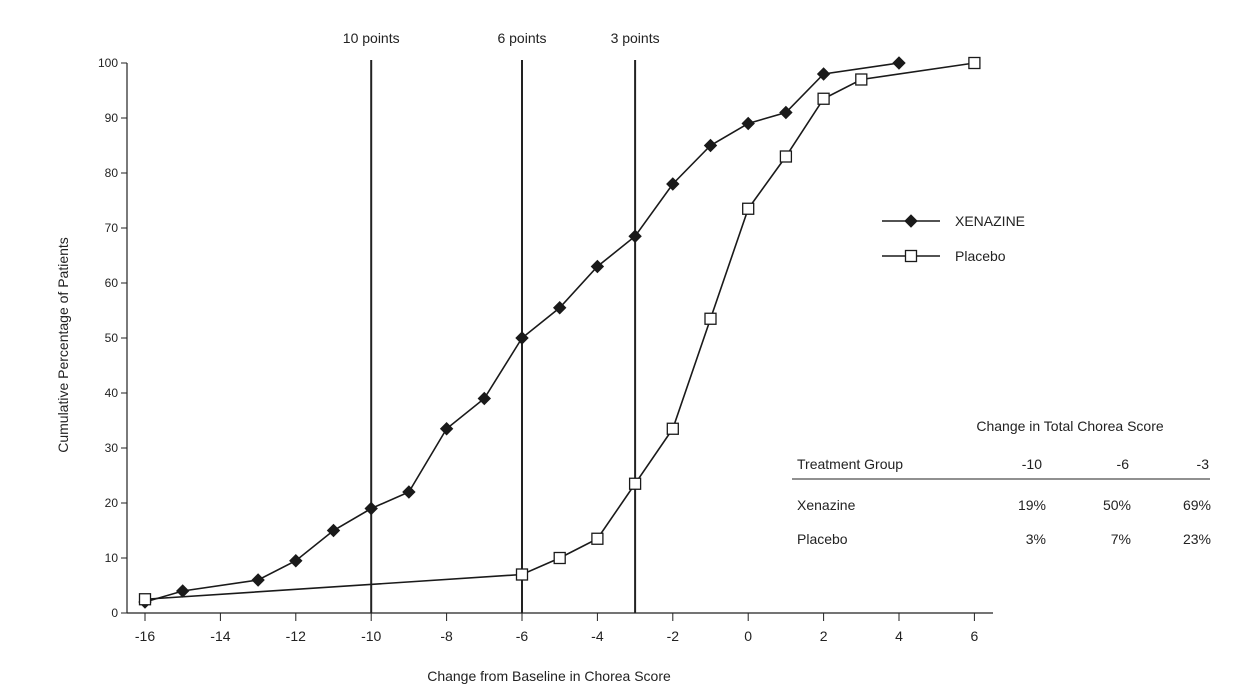  Describe the element at coordinates (1197, 505) in the screenshot. I see `table-row-xenazine-col-3: 69%` at that location.